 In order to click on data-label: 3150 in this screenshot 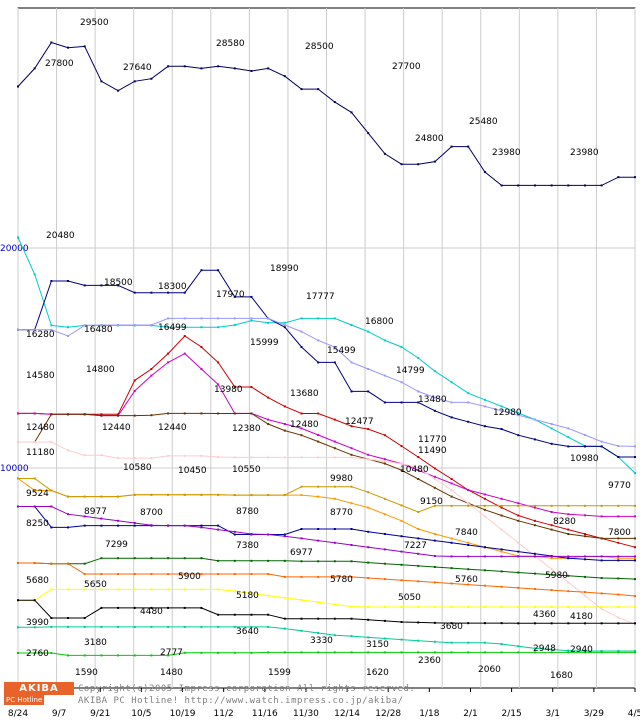, I will do `click(377, 645)`.